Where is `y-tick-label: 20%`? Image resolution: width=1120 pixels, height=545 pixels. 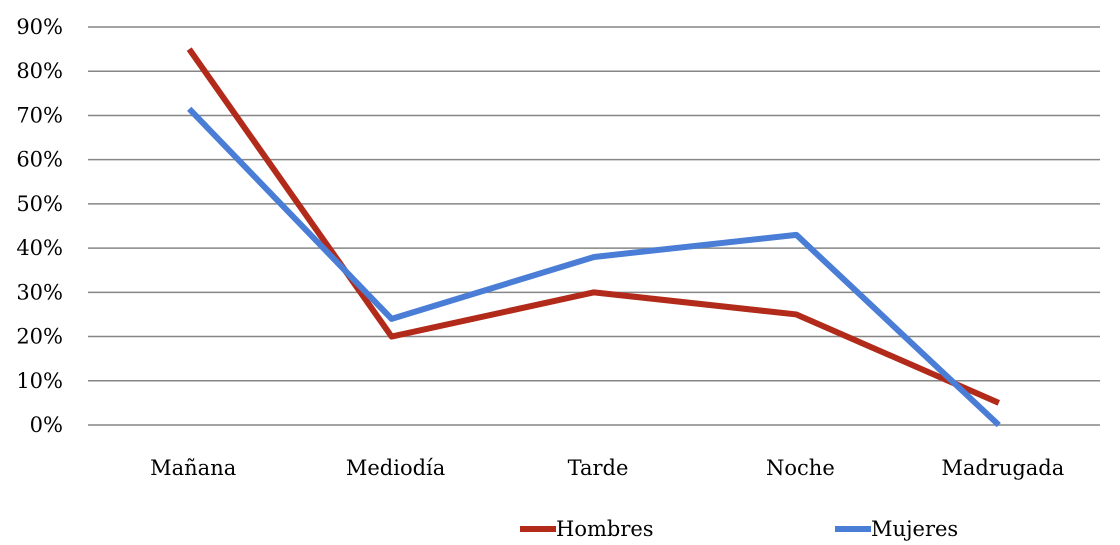
y-tick-label: 20% is located at coordinates (39, 337).